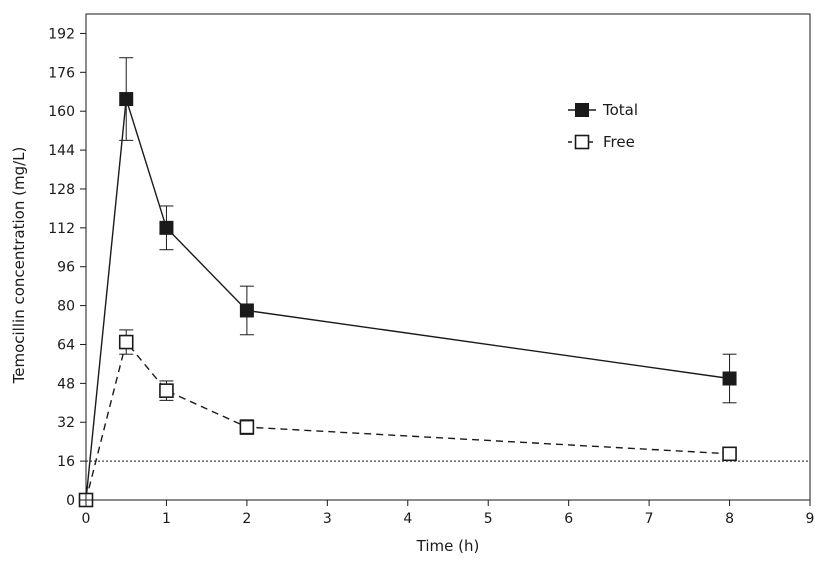 The width and height of the screenshot is (815, 561). I want to click on legend: Total Free, so click(603, 126).